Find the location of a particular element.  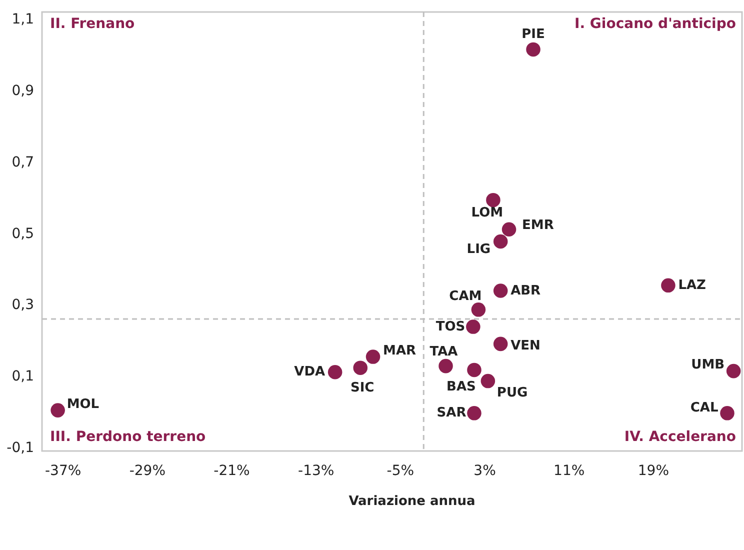

y-tick-label: 0,1 is located at coordinates (23, 376).